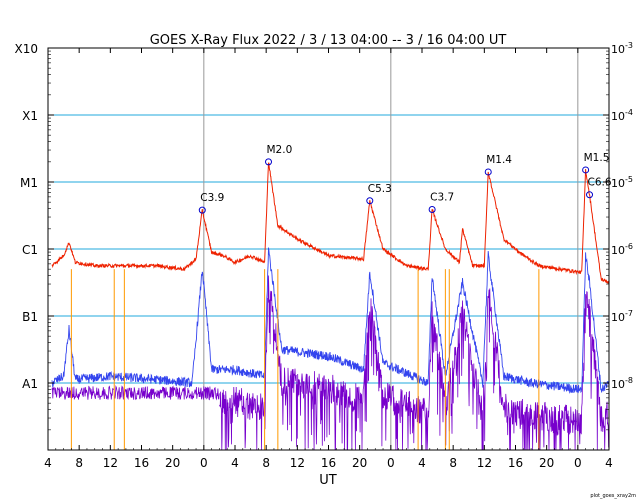 This screenshot has height=500, width=640. Describe the element at coordinates (600, 183) in the screenshot. I see `flare-label-C6.6: C6.6` at that location.